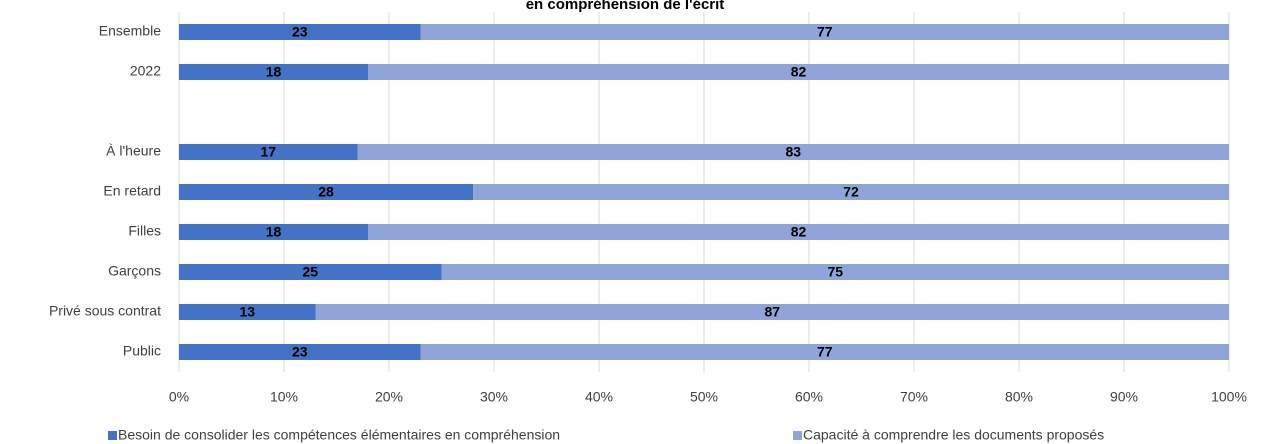  I want to click on y-tick-label: Public, so click(142, 351).